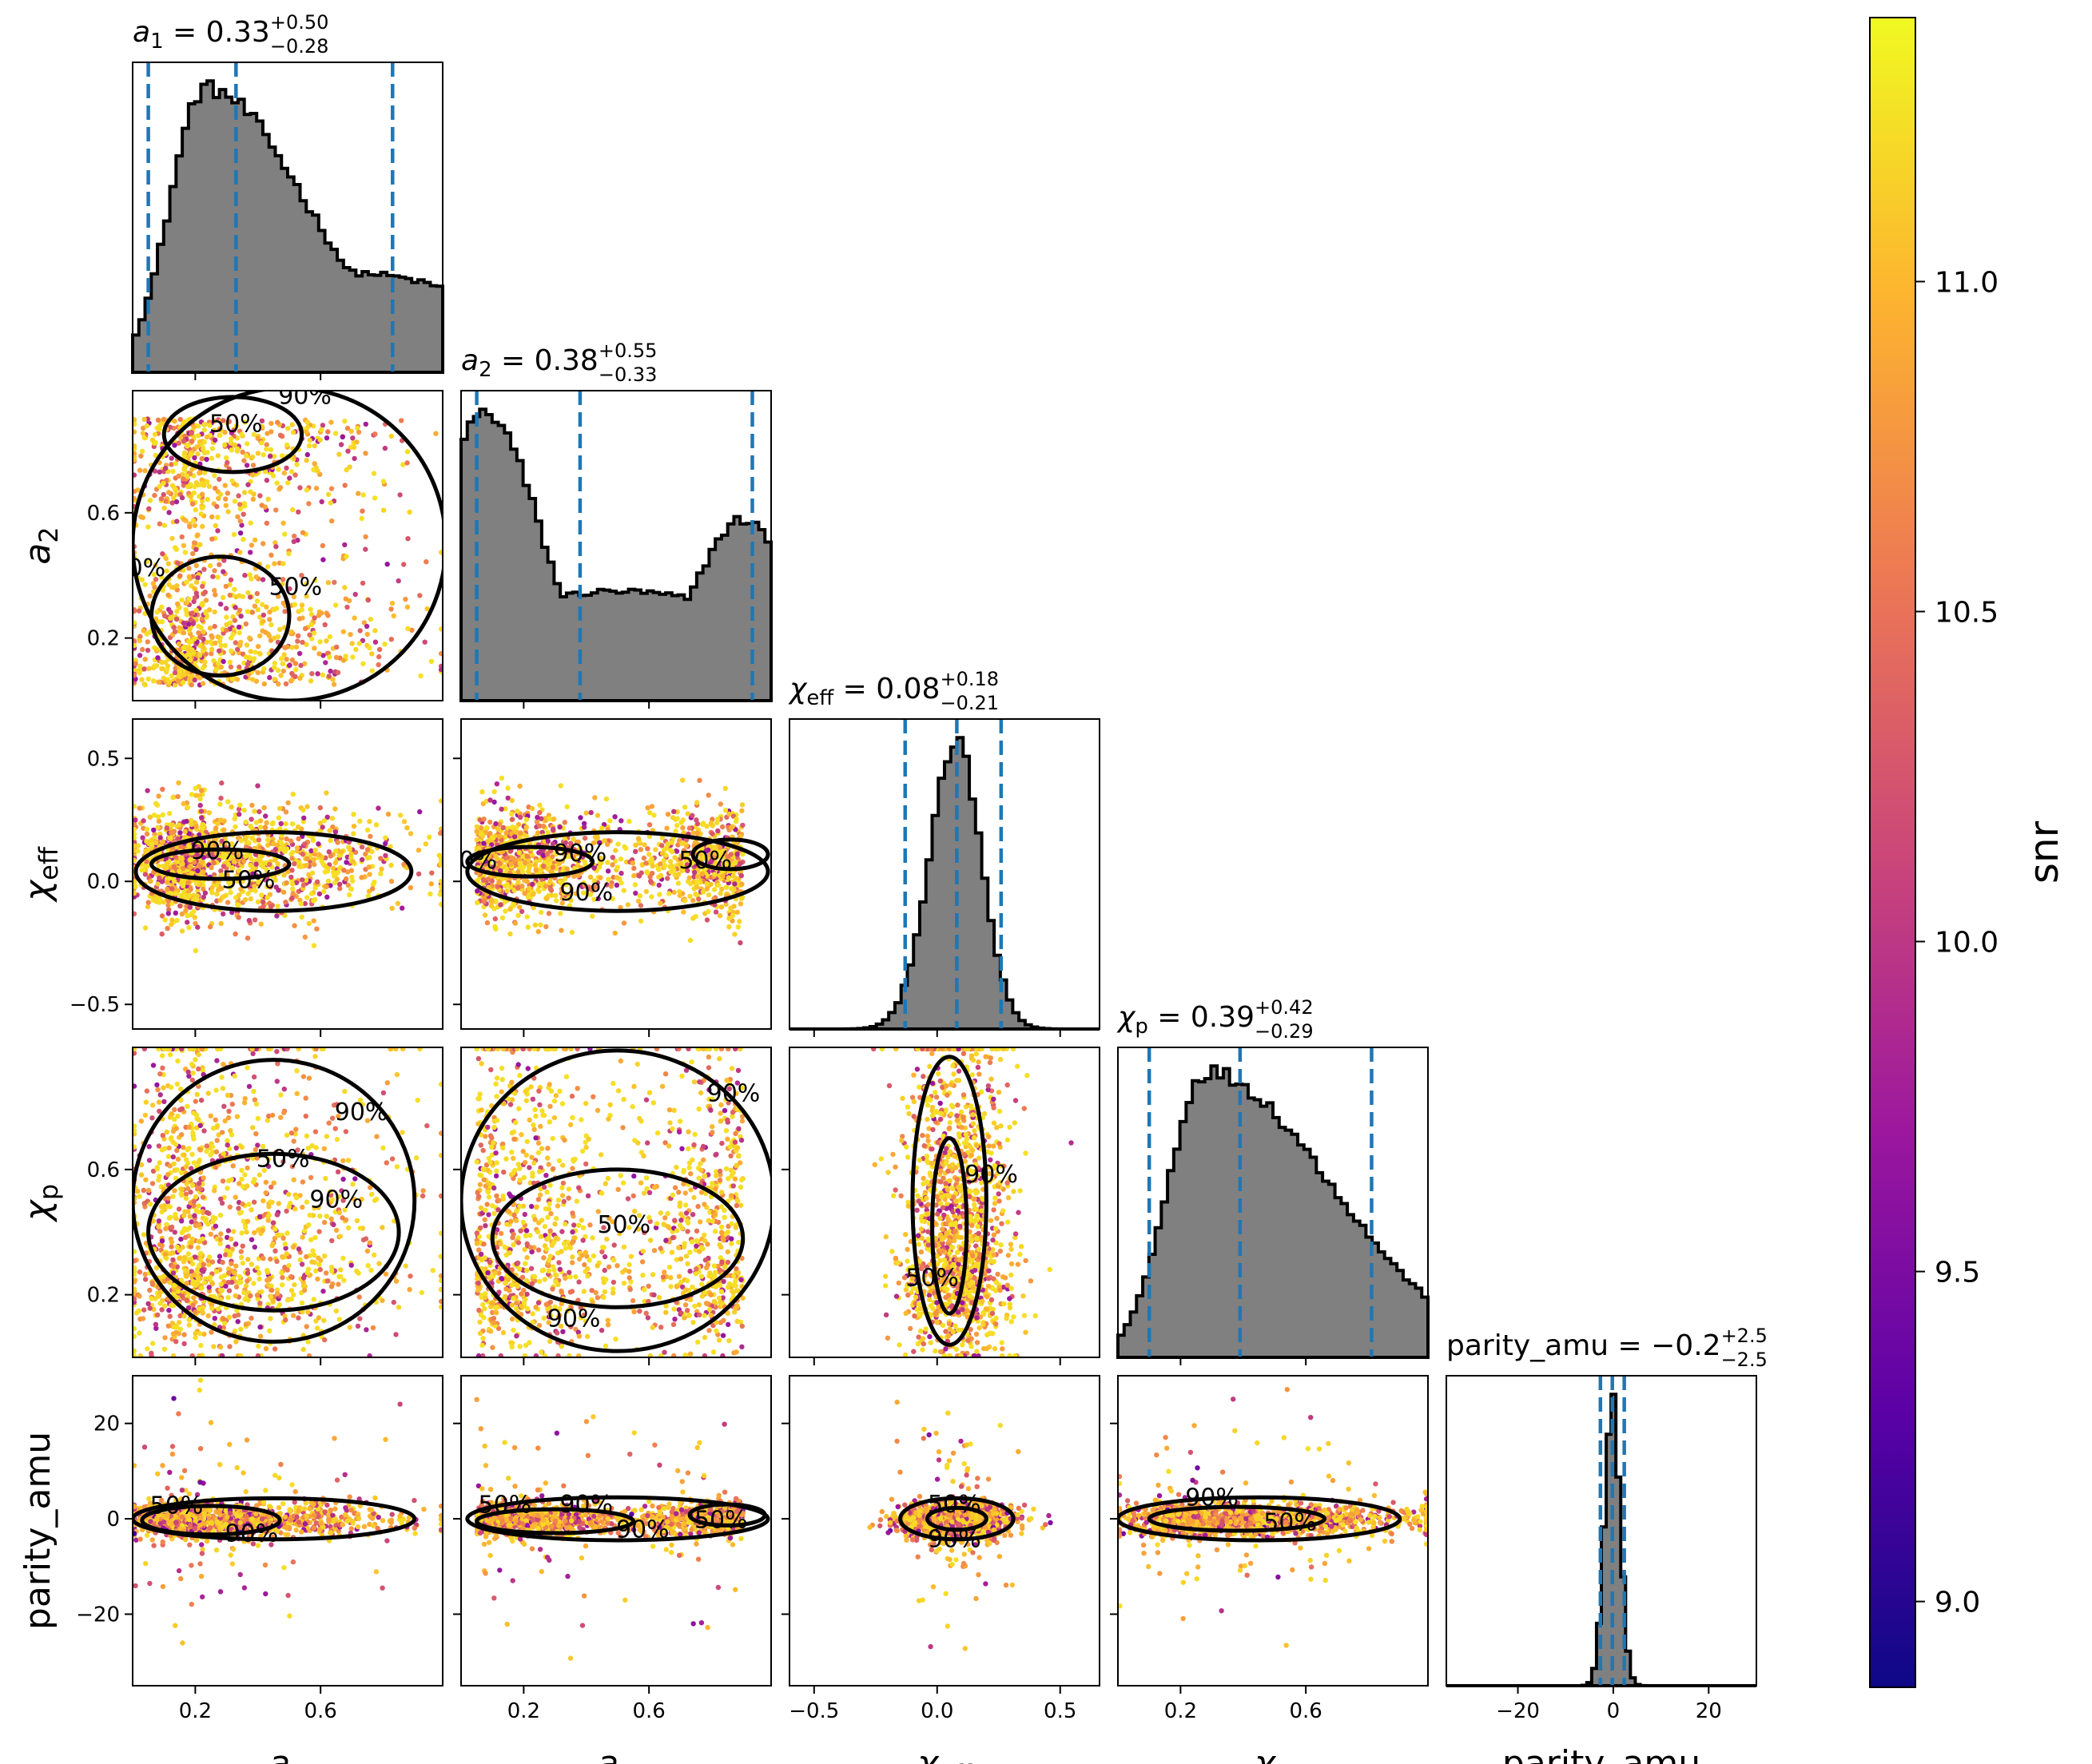 This screenshot has width=2092, height=1764. Describe the element at coordinates (1273, 1211) in the screenshot. I see `hist-bars-chi_p` at that location.